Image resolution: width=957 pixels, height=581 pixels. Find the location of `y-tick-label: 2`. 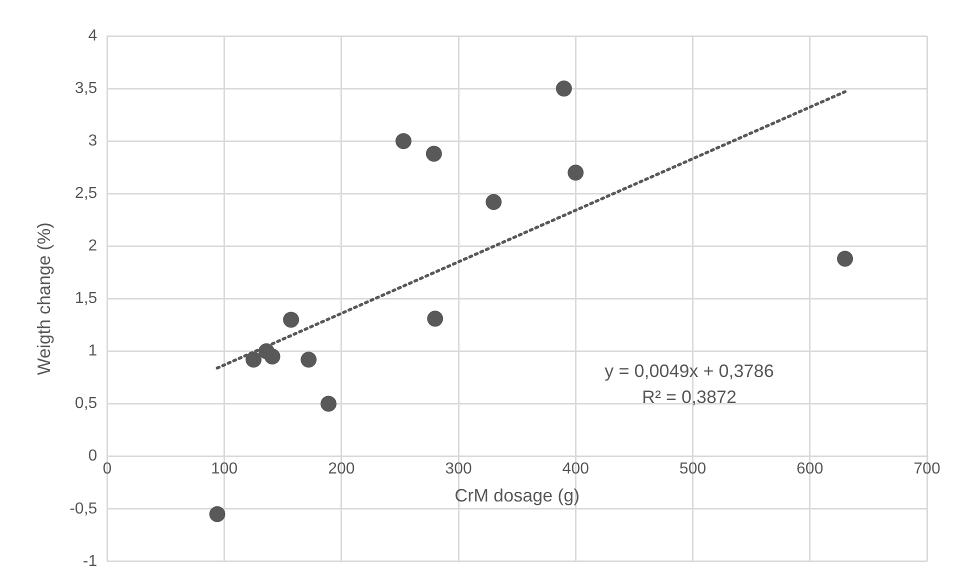

y-tick-label: 2 is located at coordinates (93, 246).